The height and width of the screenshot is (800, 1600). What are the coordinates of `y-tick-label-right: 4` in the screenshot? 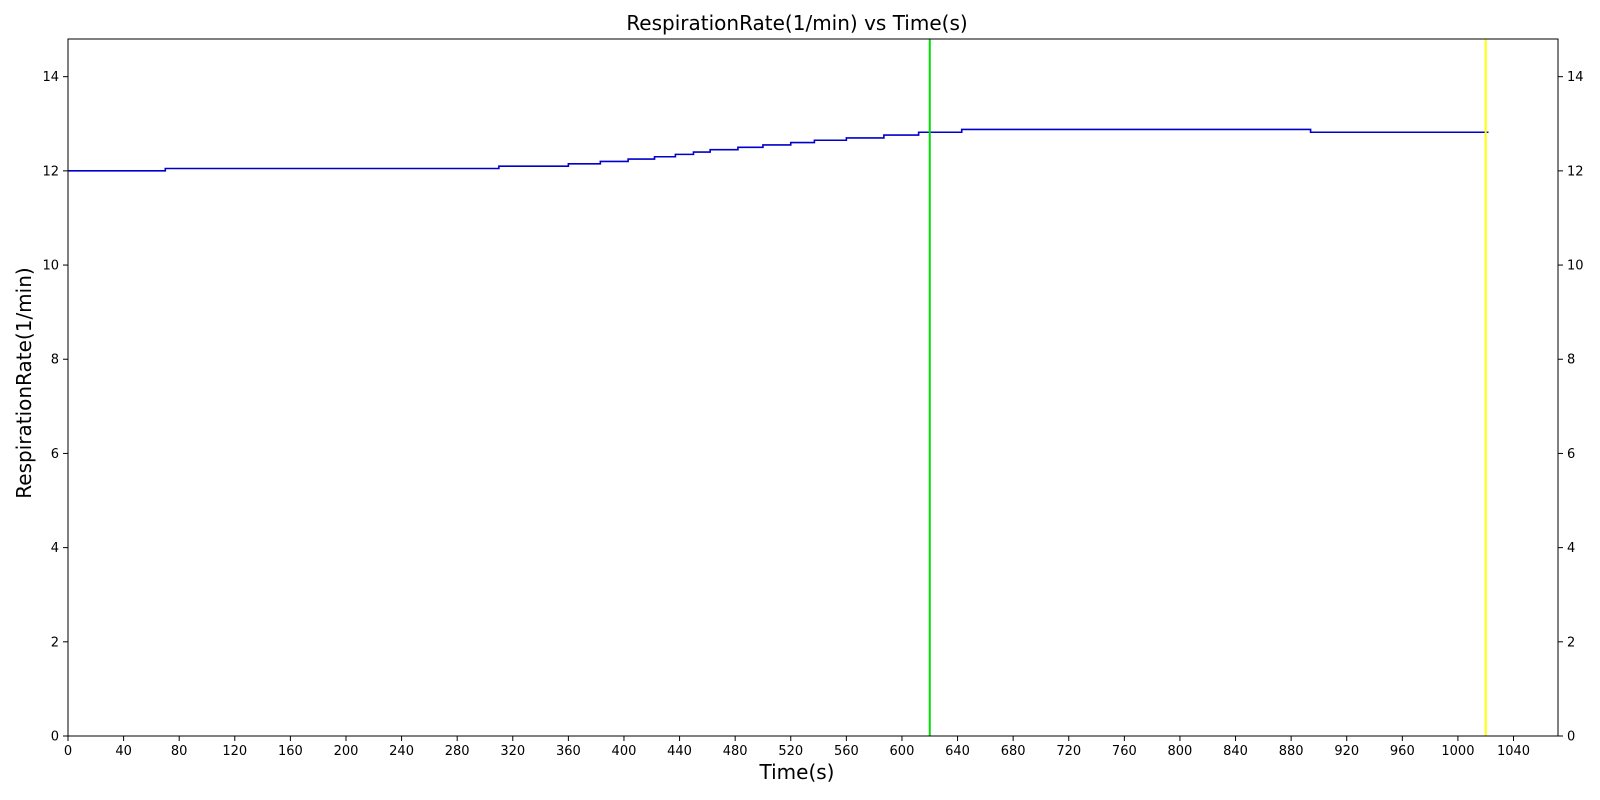 It's located at (1571, 548).